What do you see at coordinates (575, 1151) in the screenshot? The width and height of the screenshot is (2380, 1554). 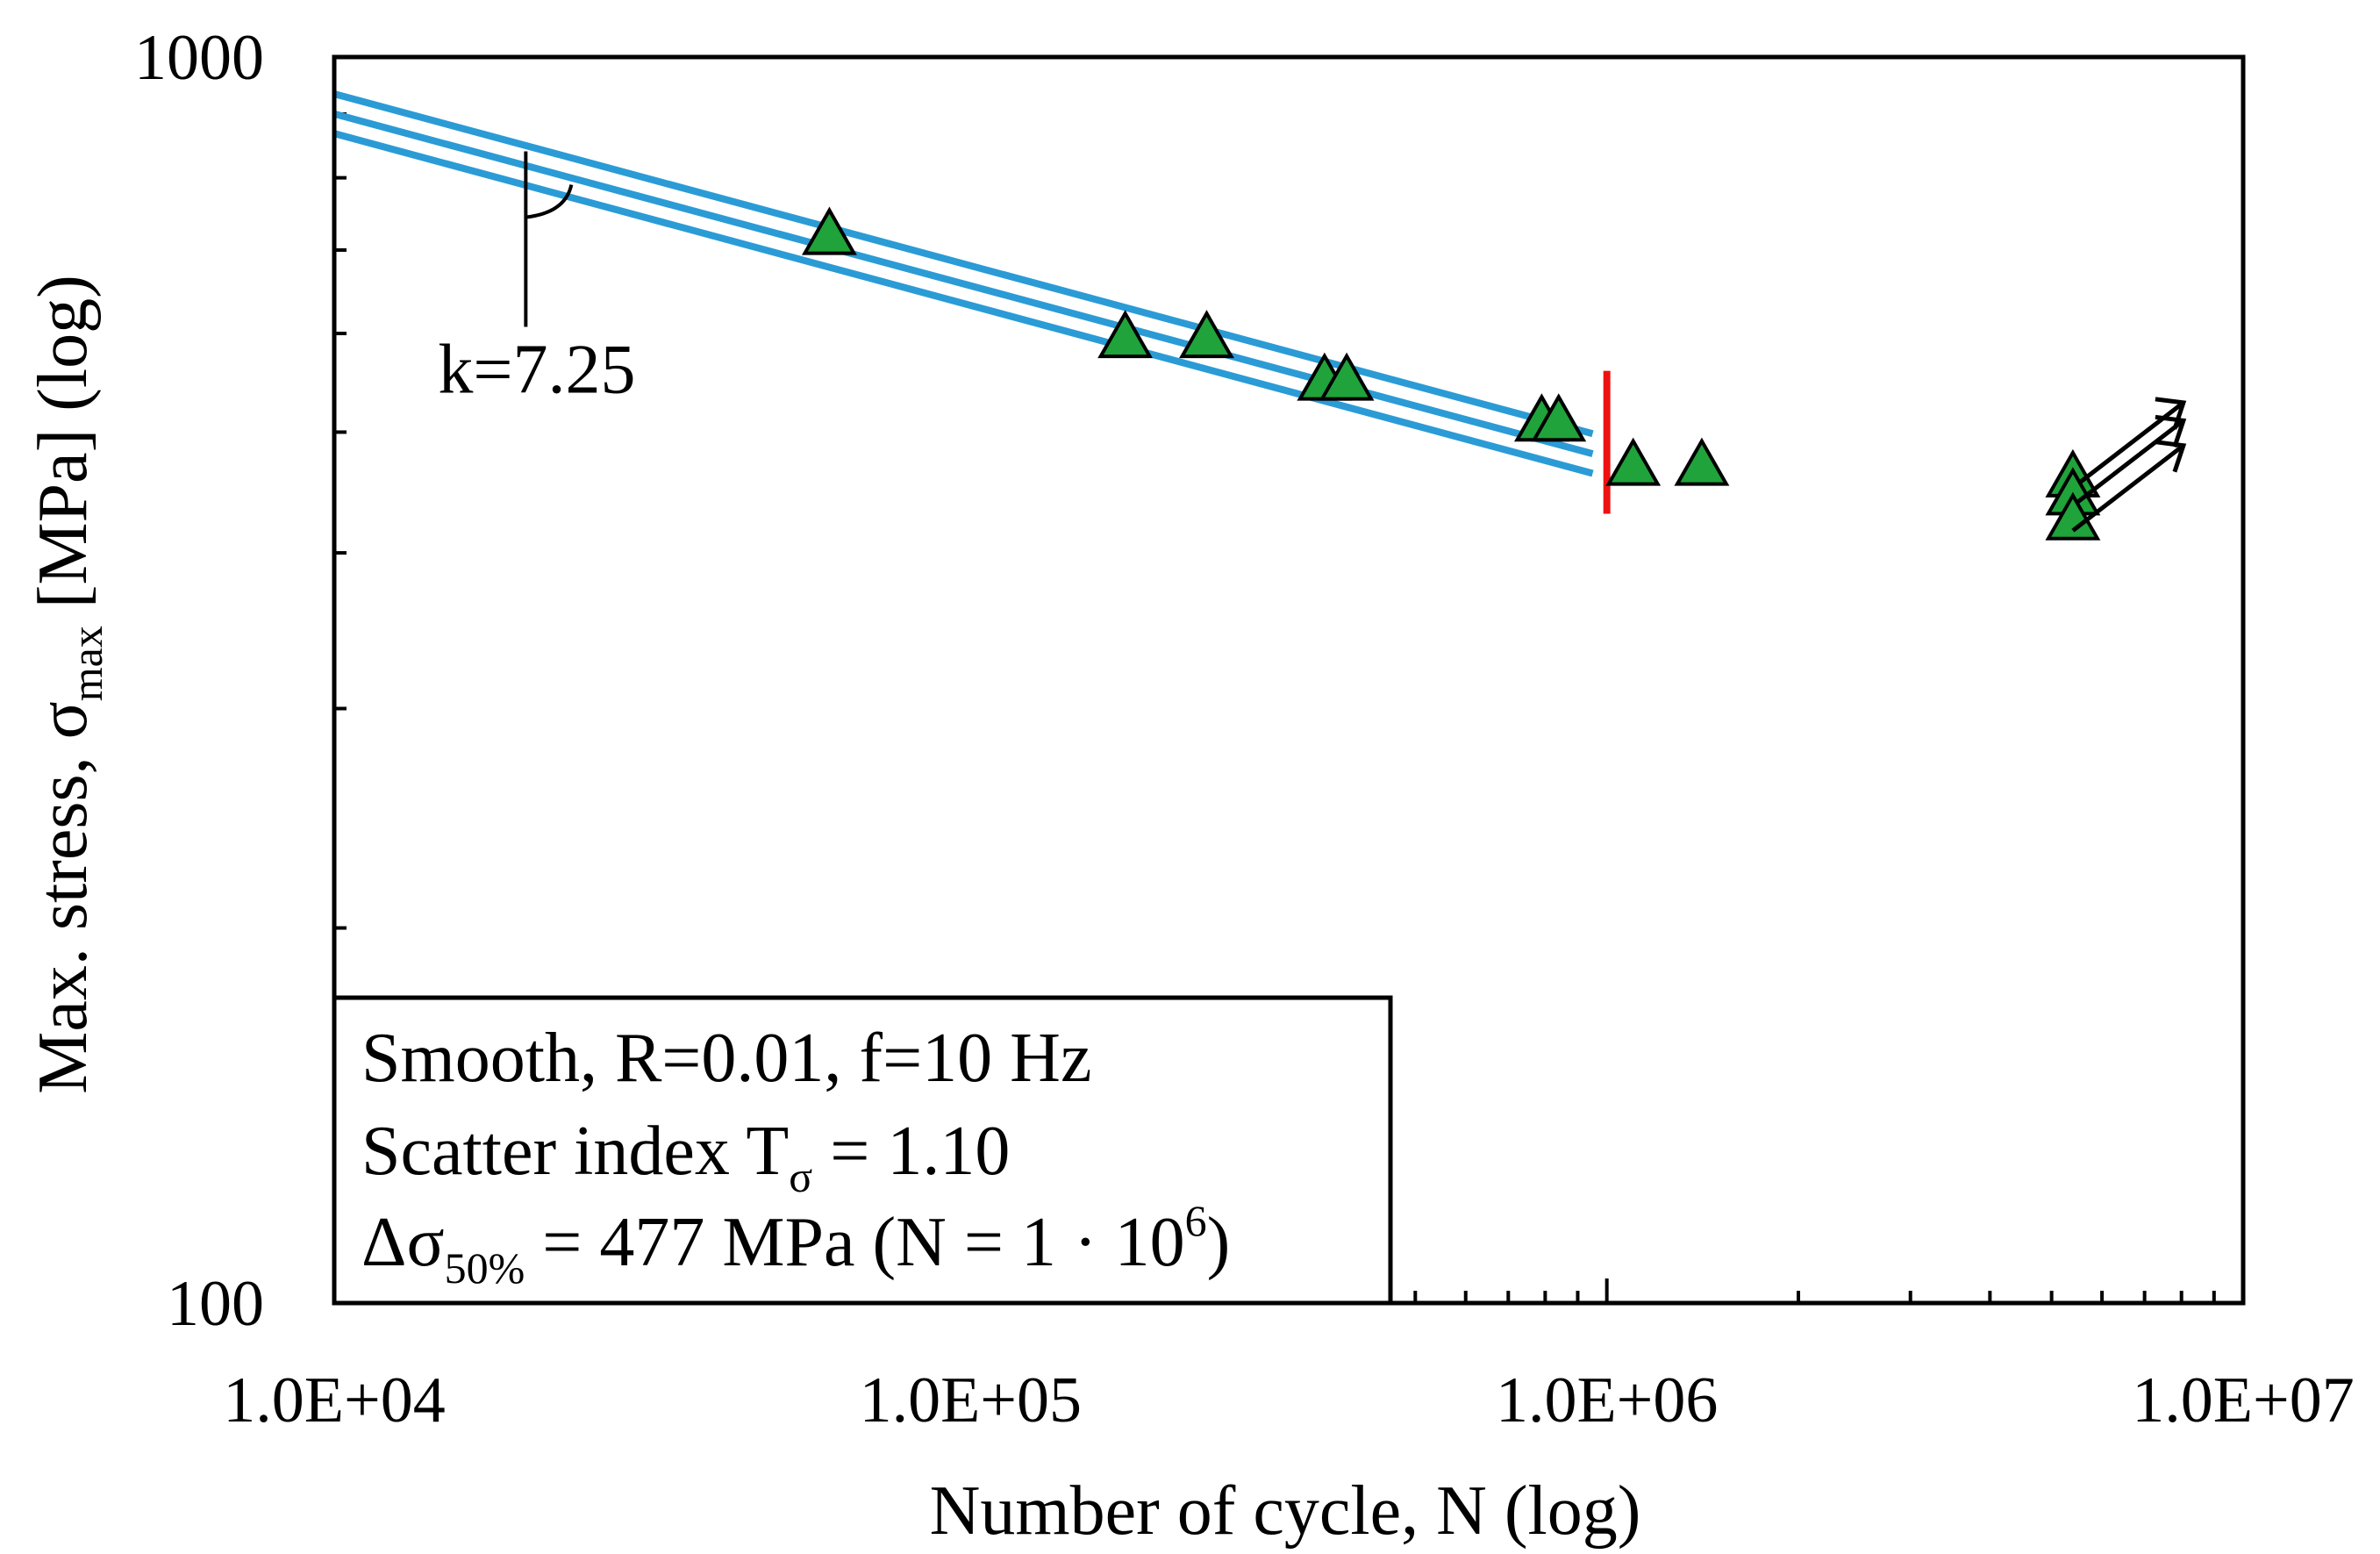 I see `info-line-2-prefix: Scatter index T` at bounding box center [575, 1151].